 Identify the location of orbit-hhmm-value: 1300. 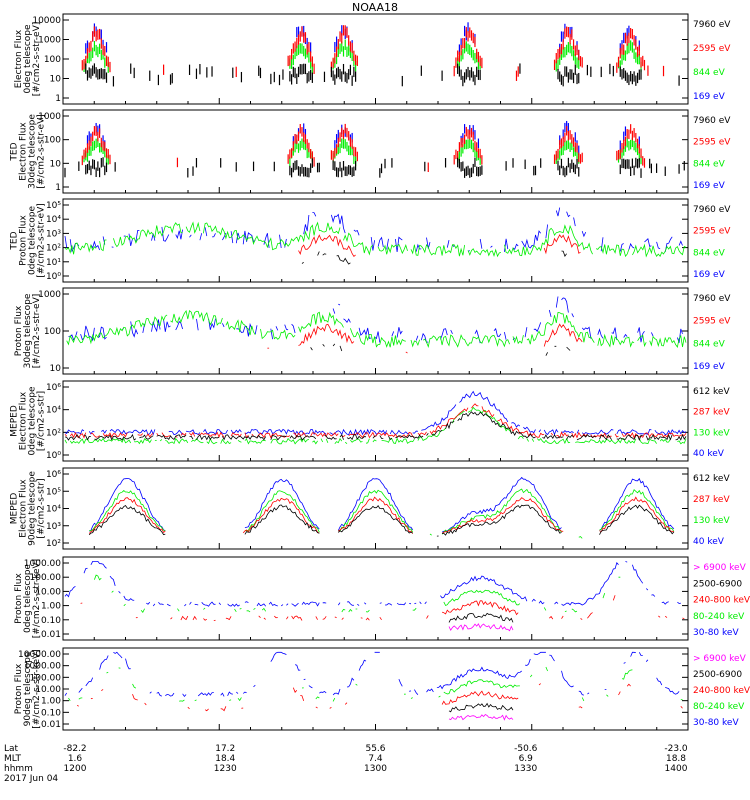
(375, 769).